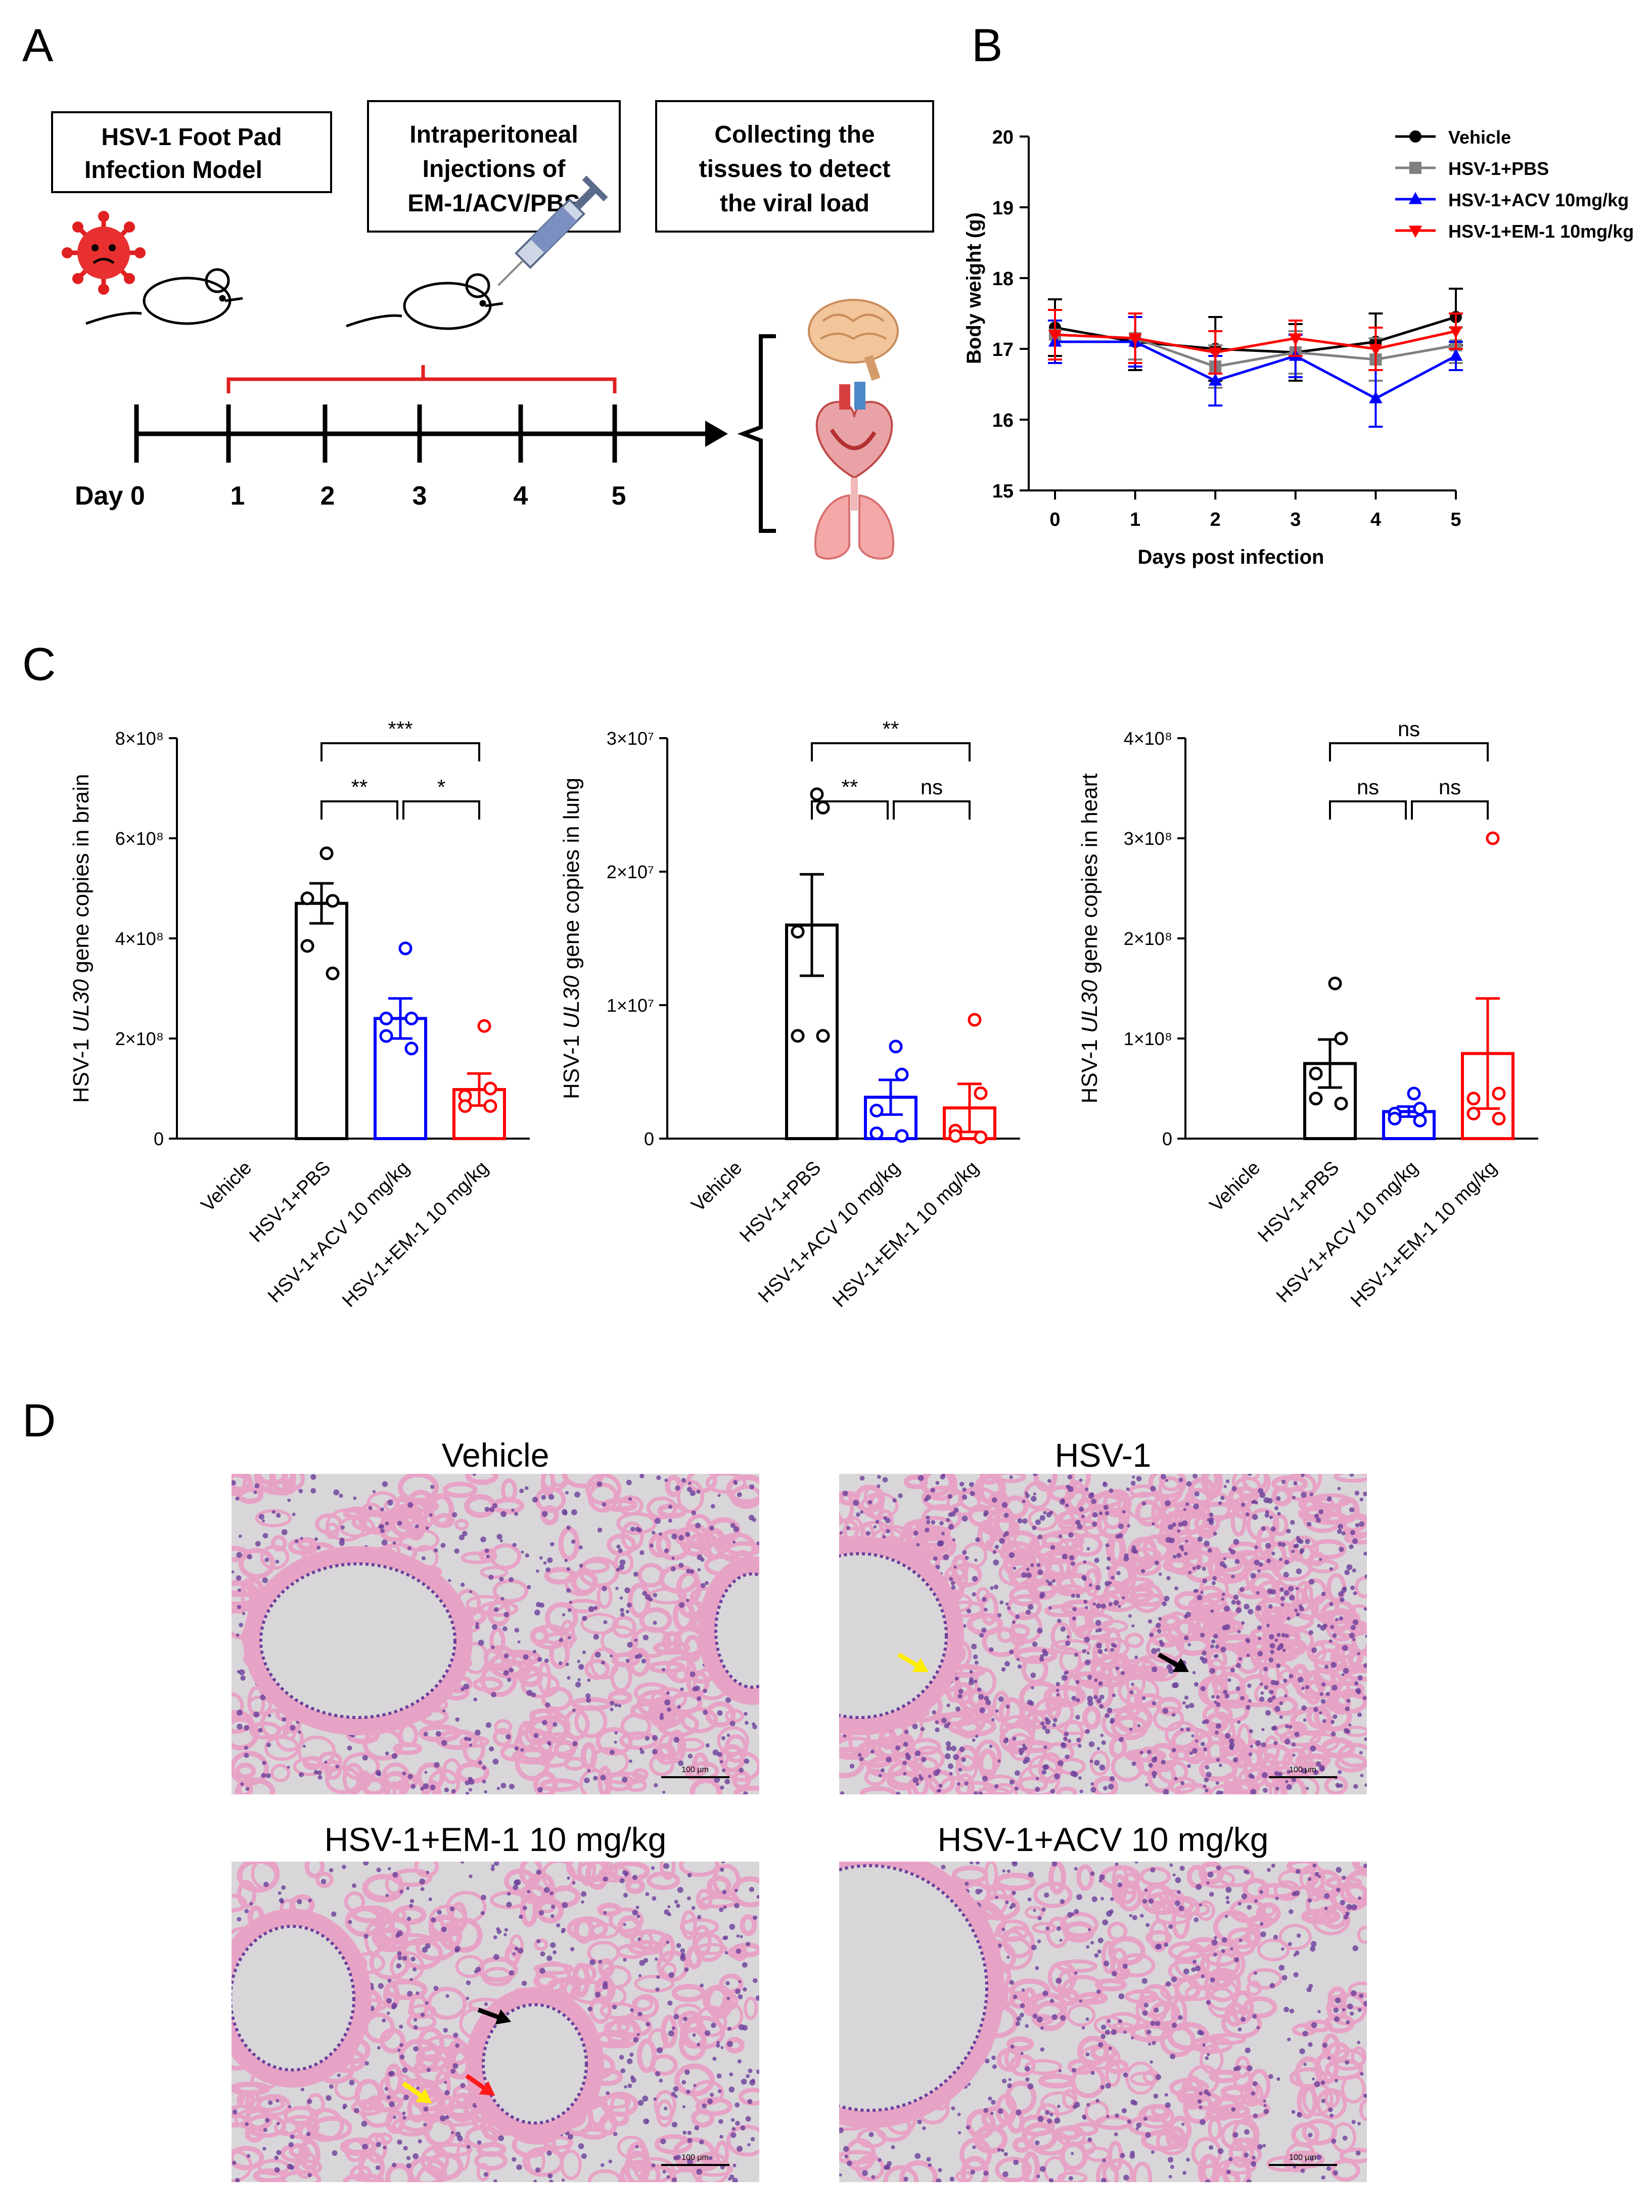 The image size is (1652, 2212). I want to click on mouse-icon-injection, so click(424, 301).